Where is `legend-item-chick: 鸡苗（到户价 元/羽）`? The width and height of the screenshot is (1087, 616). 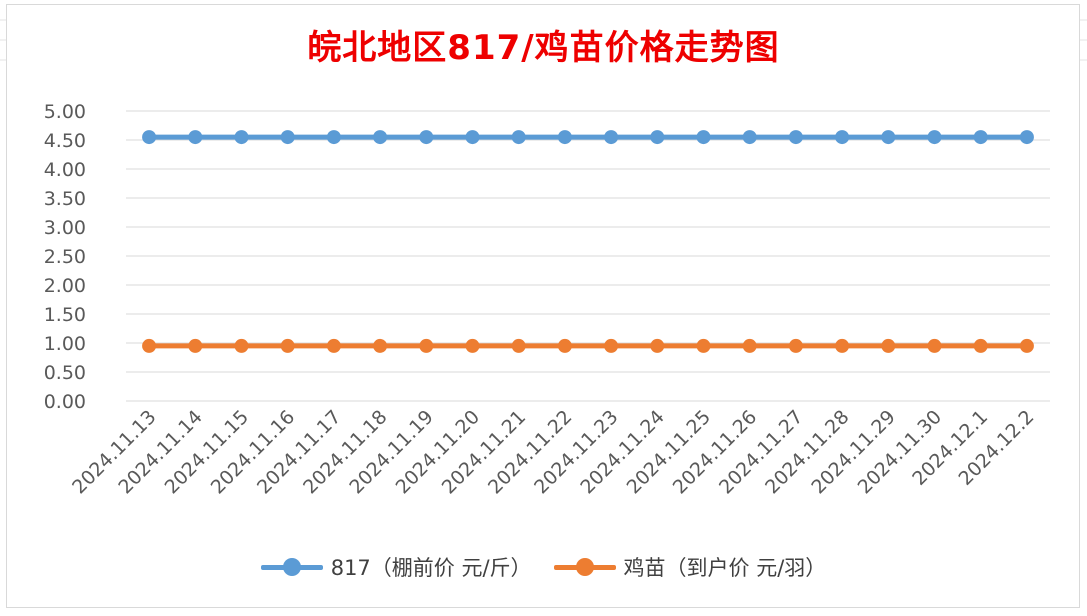
legend-item-chick: 鸡苗（到户价 元/羽） is located at coordinates (690, 567).